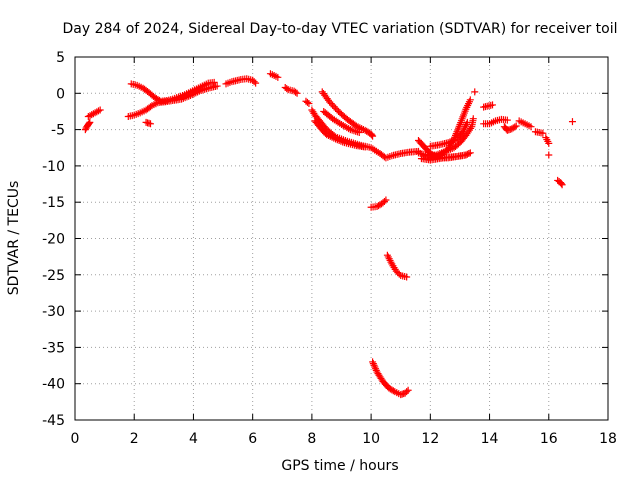 This screenshot has height=480, width=640. What do you see at coordinates (608, 439) in the screenshot?
I see `x-tick-label: 18` at bounding box center [608, 439].